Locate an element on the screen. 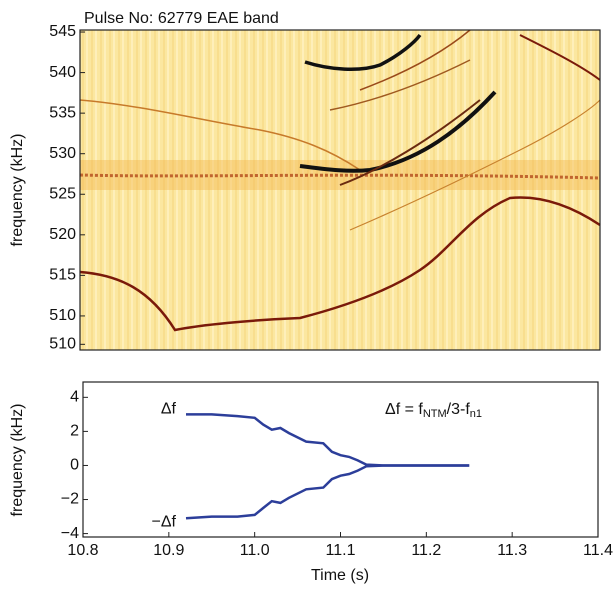 The image size is (614, 592). x-tick-label: 11.1 is located at coordinates (341, 550).